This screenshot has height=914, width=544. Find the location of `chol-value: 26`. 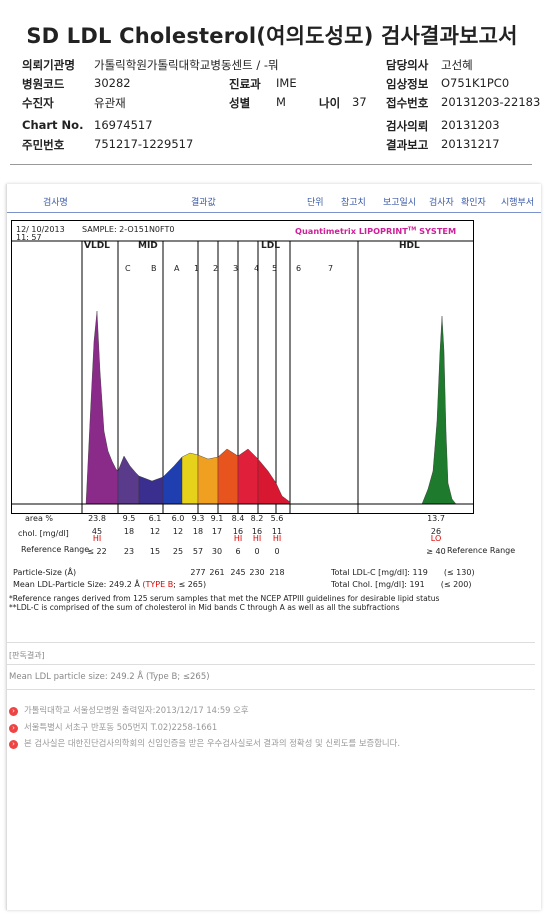

chol-value: 26 is located at coordinates (436, 531).